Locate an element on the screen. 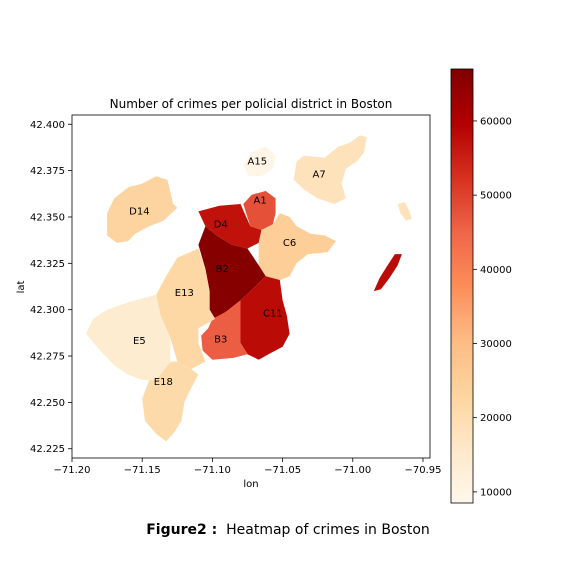 The image size is (576, 576). district-c11 is located at coordinates (265, 318).